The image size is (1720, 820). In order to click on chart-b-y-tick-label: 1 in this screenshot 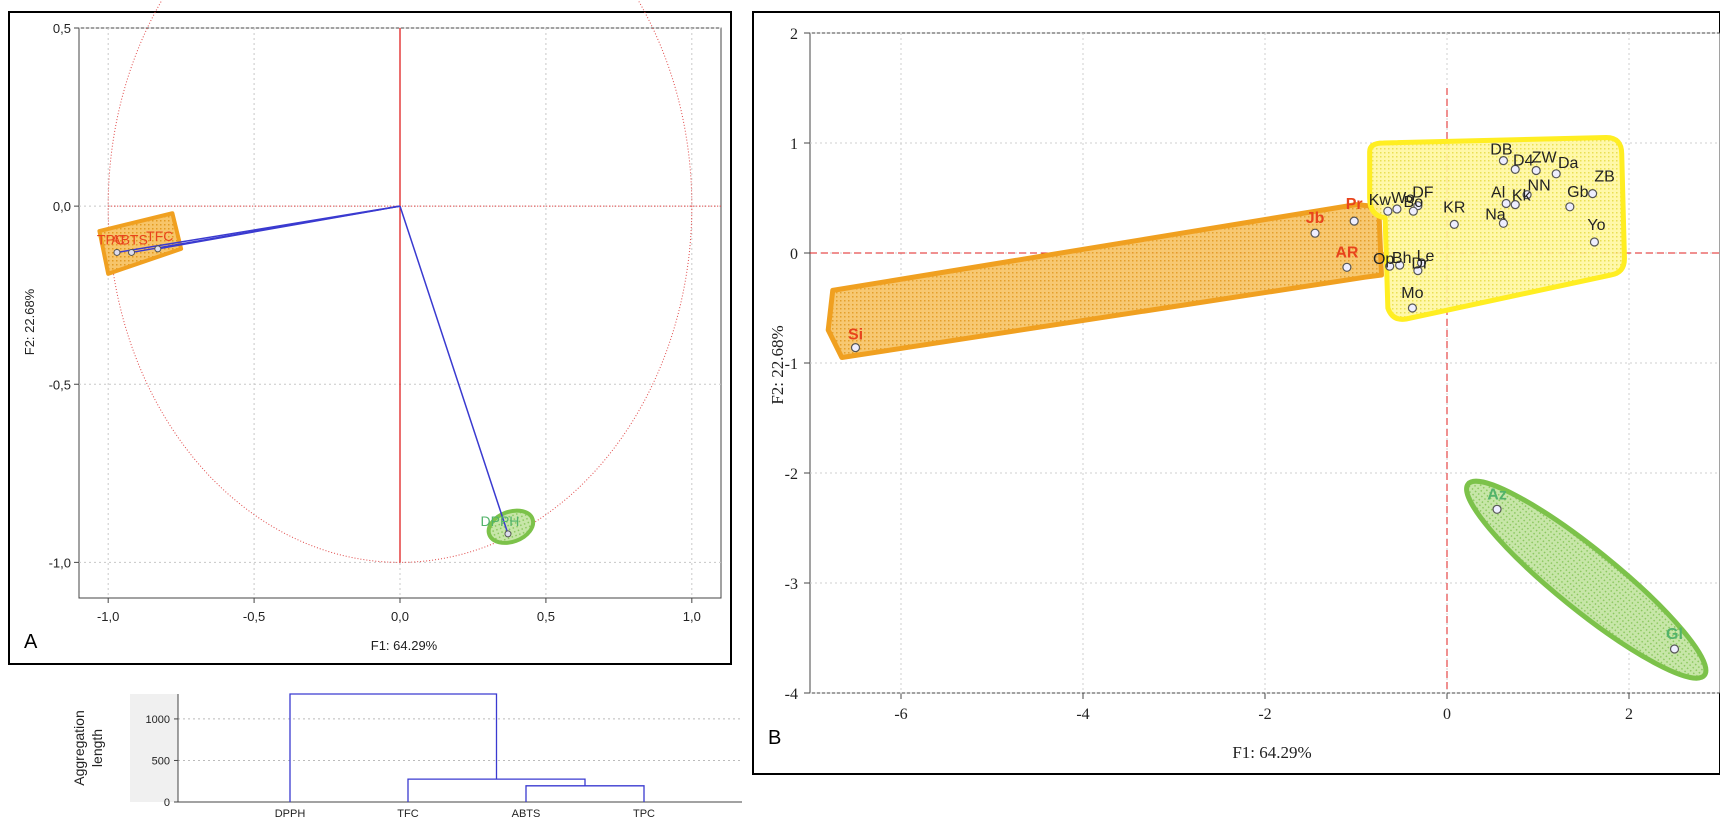, I will do `click(794, 144)`.